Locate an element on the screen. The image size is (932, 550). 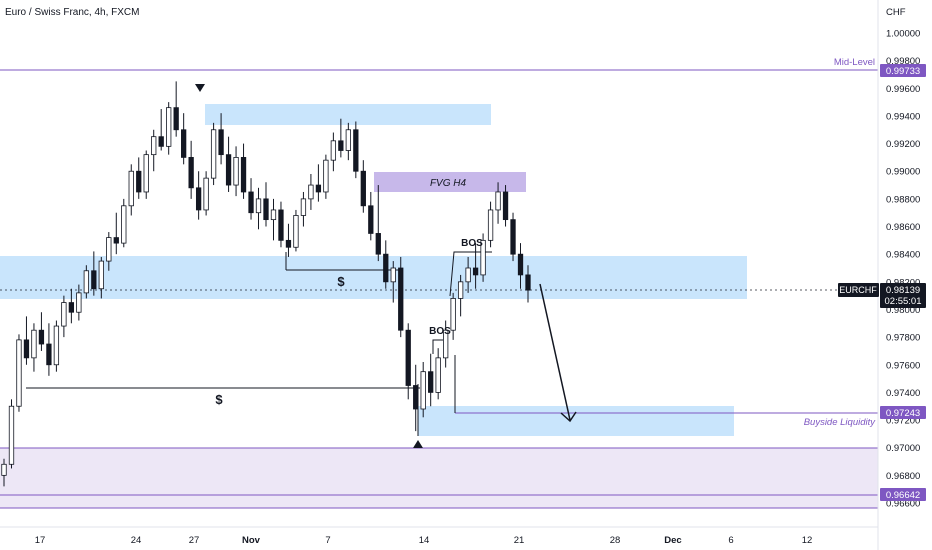
upper-supply-zone is located at coordinates (348, 114).